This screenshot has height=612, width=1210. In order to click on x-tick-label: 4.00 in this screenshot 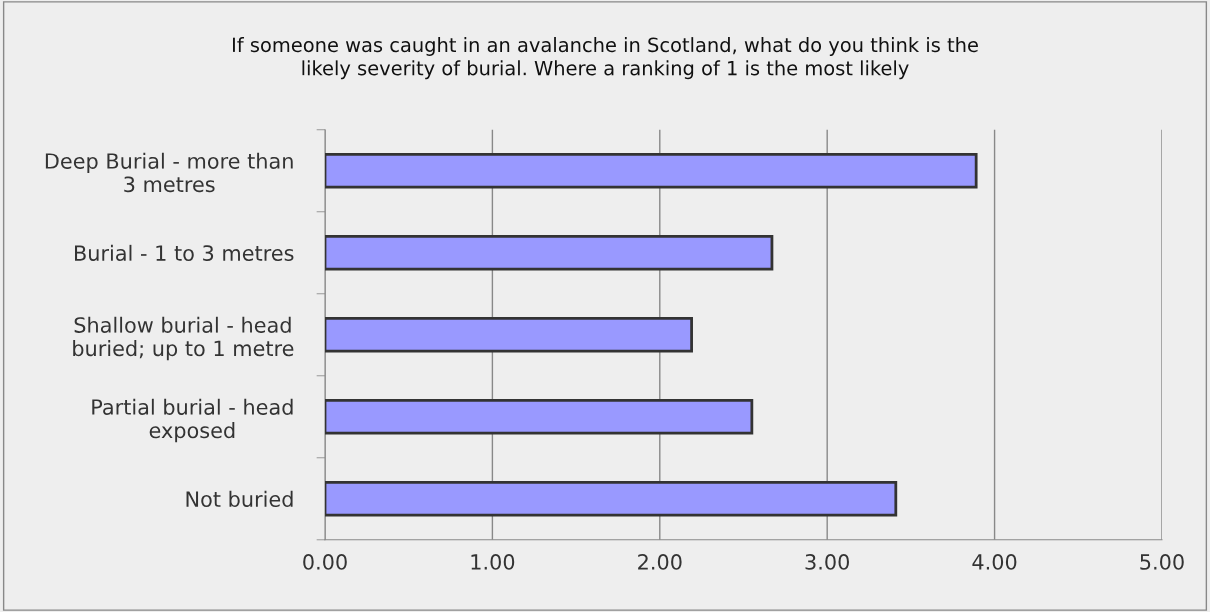, I will do `click(994, 562)`.